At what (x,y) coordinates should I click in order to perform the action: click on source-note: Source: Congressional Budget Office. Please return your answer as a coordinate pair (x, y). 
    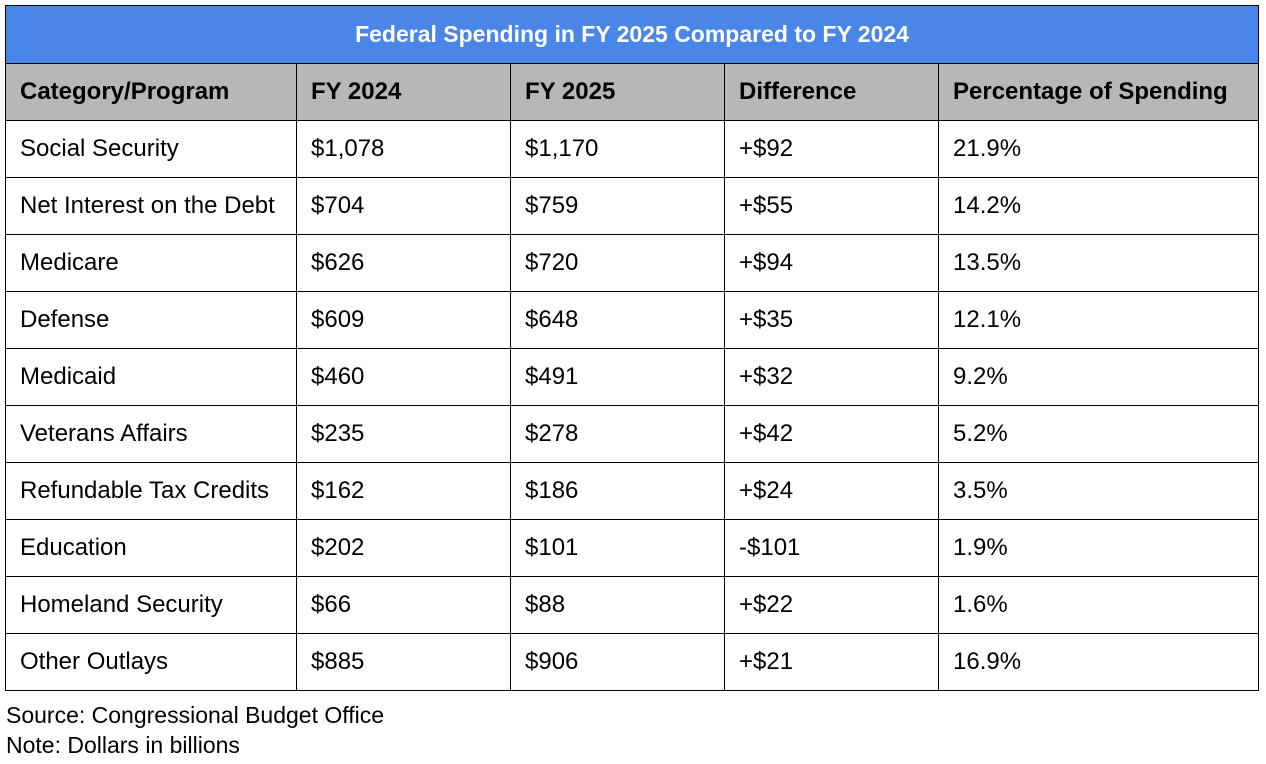
    Looking at the image, I should click on (195, 715).